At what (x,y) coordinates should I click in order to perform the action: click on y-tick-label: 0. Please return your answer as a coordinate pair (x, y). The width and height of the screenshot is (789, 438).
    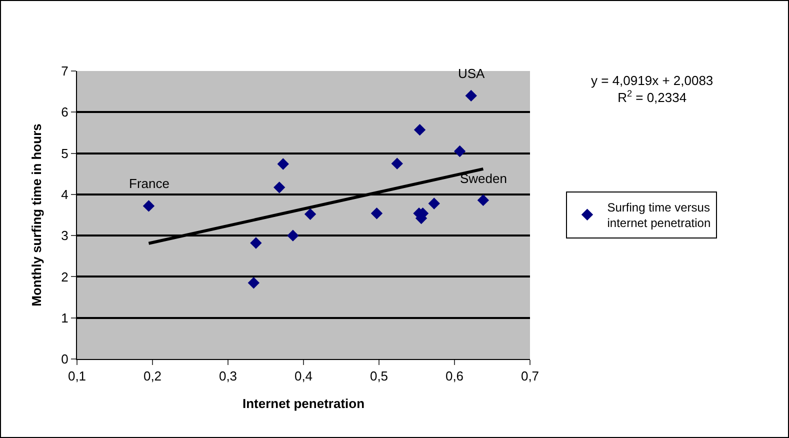
    Looking at the image, I should click on (64, 359).